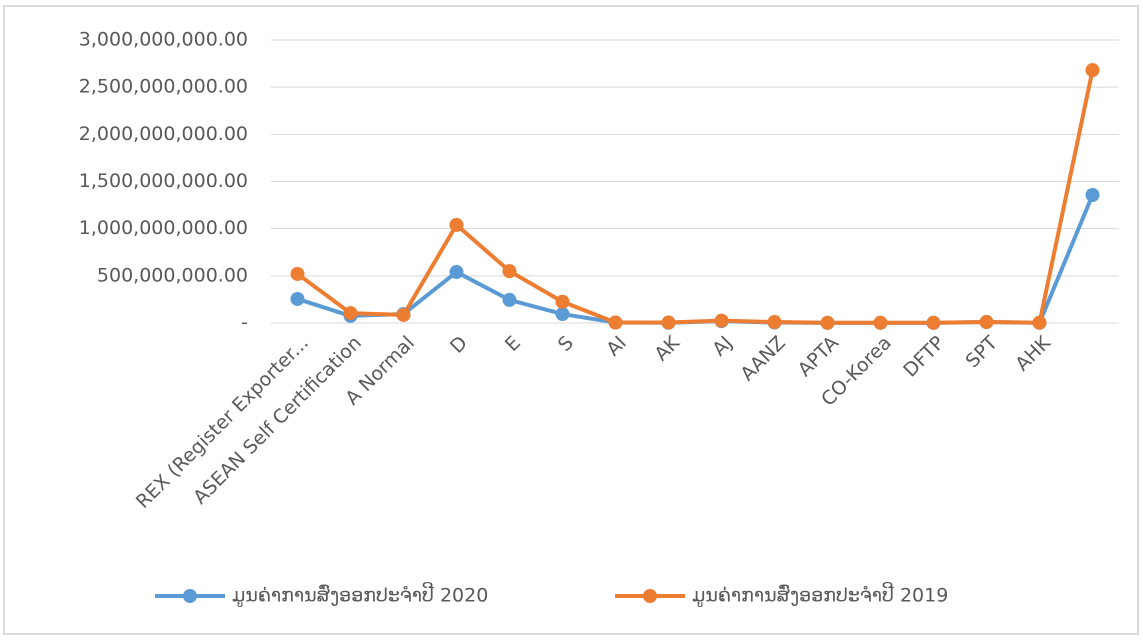 This screenshot has height=642, width=1143. Describe the element at coordinates (163, 87) in the screenshot. I see `y-tick-label: 2,500,000,000.00` at that location.